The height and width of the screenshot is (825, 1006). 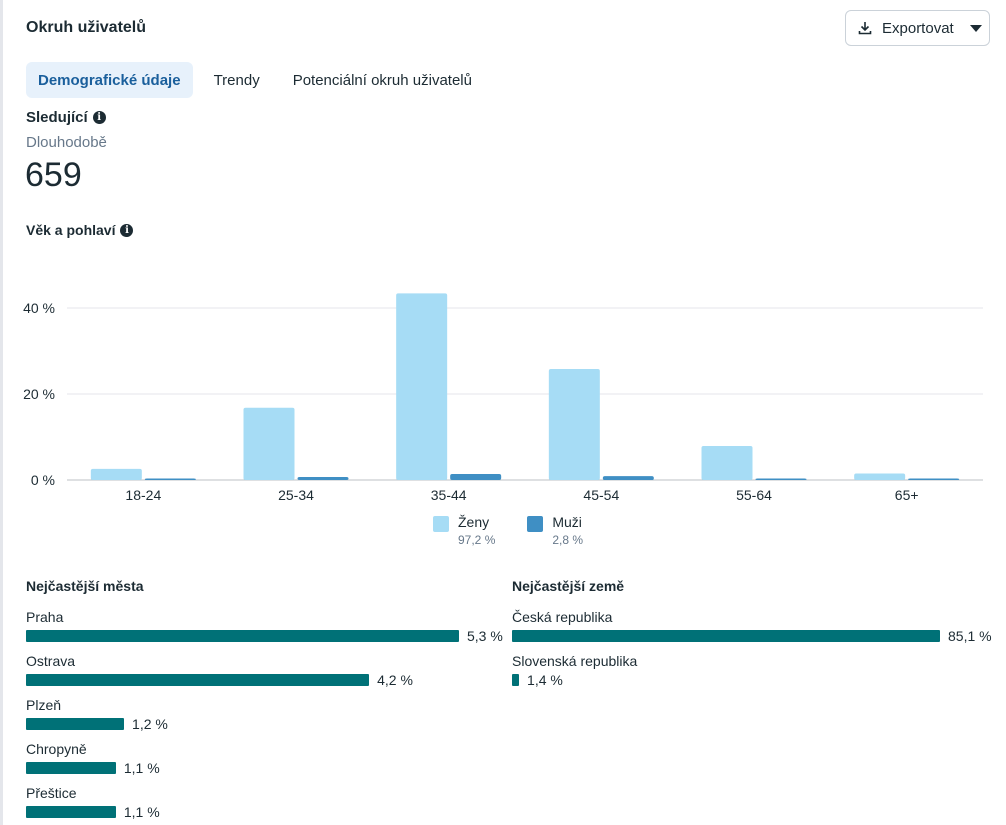 I want to click on legend-pct: 97,2 %, so click(x=477, y=540).